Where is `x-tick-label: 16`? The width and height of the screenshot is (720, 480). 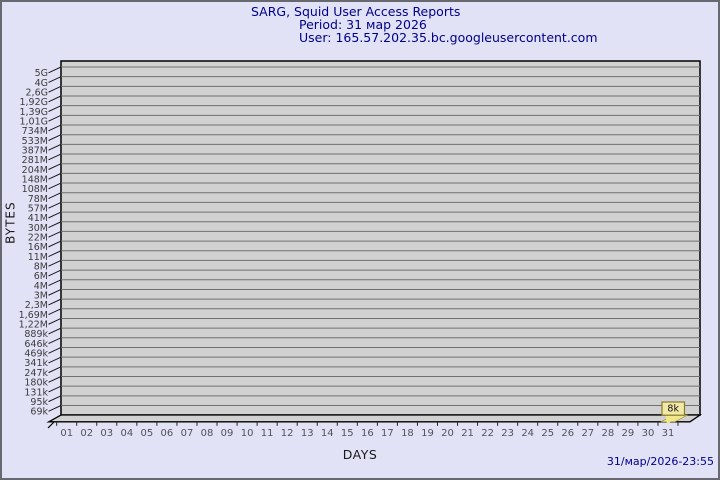 x-tick-label: 16 is located at coordinates (367, 433).